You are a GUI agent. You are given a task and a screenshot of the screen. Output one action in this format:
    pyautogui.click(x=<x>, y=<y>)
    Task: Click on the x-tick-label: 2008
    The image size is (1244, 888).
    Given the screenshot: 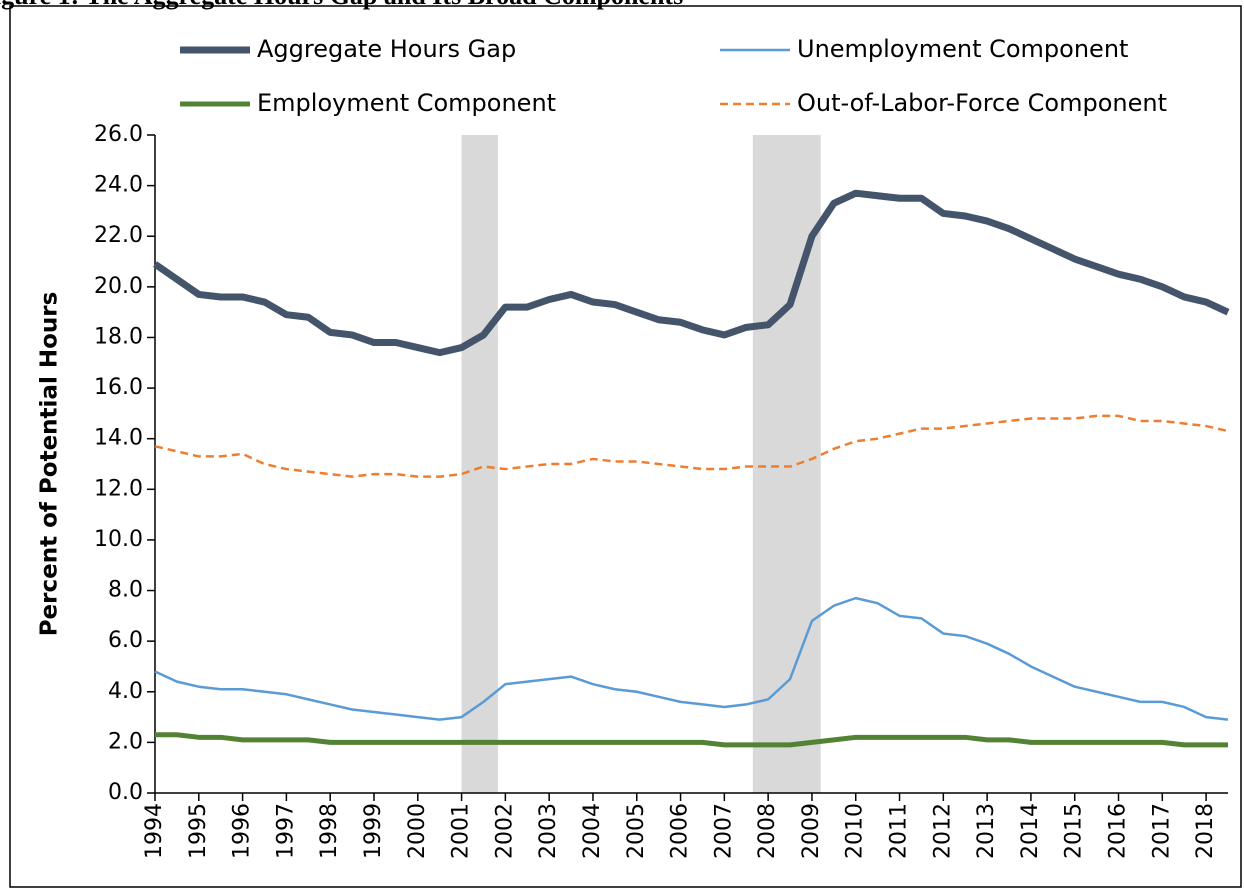 What is the action you would take?
    pyautogui.click(x=767, y=831)
    